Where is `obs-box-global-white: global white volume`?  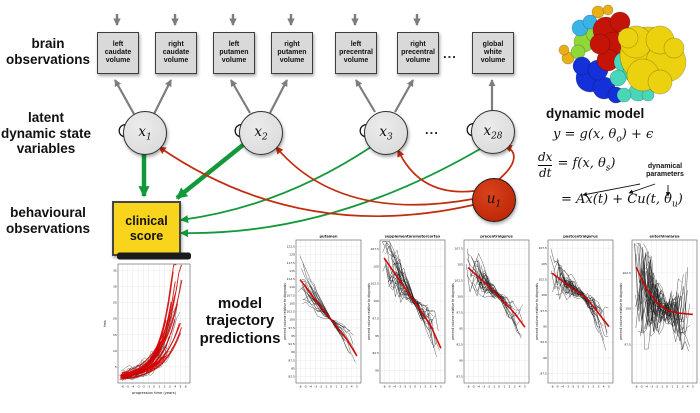
obs-box-global-white: global white volume is located at coordinates (493, 53).